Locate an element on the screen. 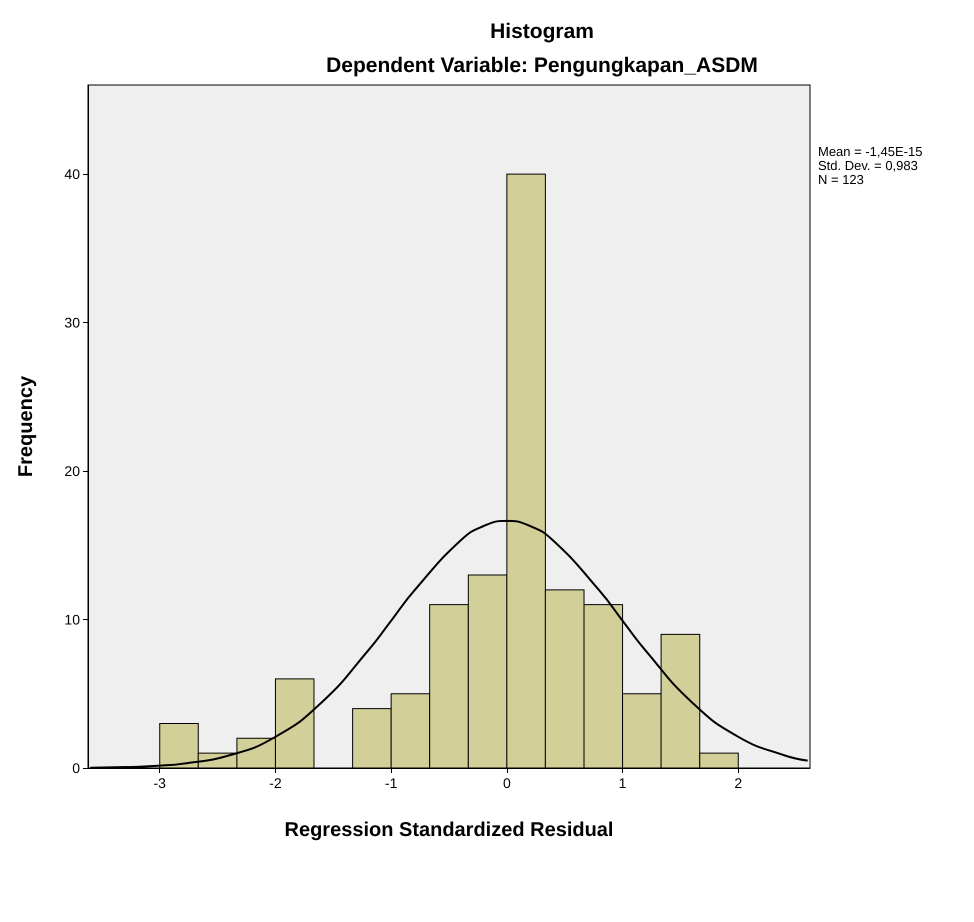 Image resolution: width=974 pixels, height=922 pixels. x-tick-label: -2 is located at coordinates (275, 783).